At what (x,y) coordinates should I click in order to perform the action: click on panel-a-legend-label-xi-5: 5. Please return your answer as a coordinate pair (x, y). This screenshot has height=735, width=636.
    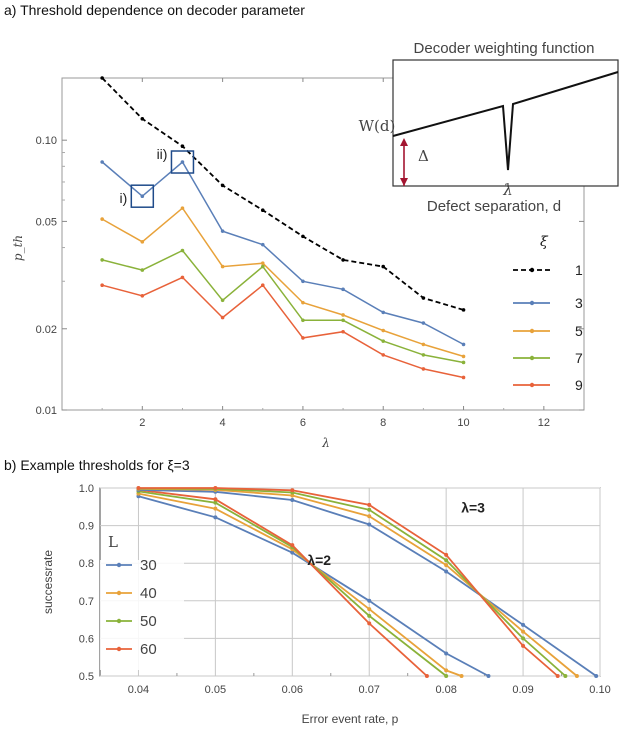
    Looking at the image, I should click on (579, 331).